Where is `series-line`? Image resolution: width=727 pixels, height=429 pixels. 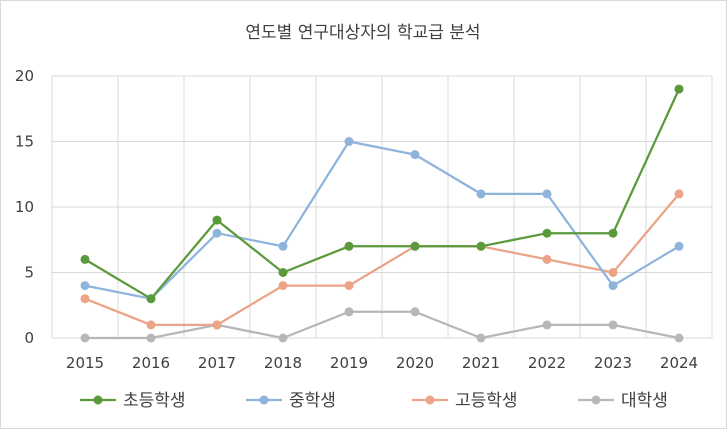 series-line is located at coordinates (382, 325).